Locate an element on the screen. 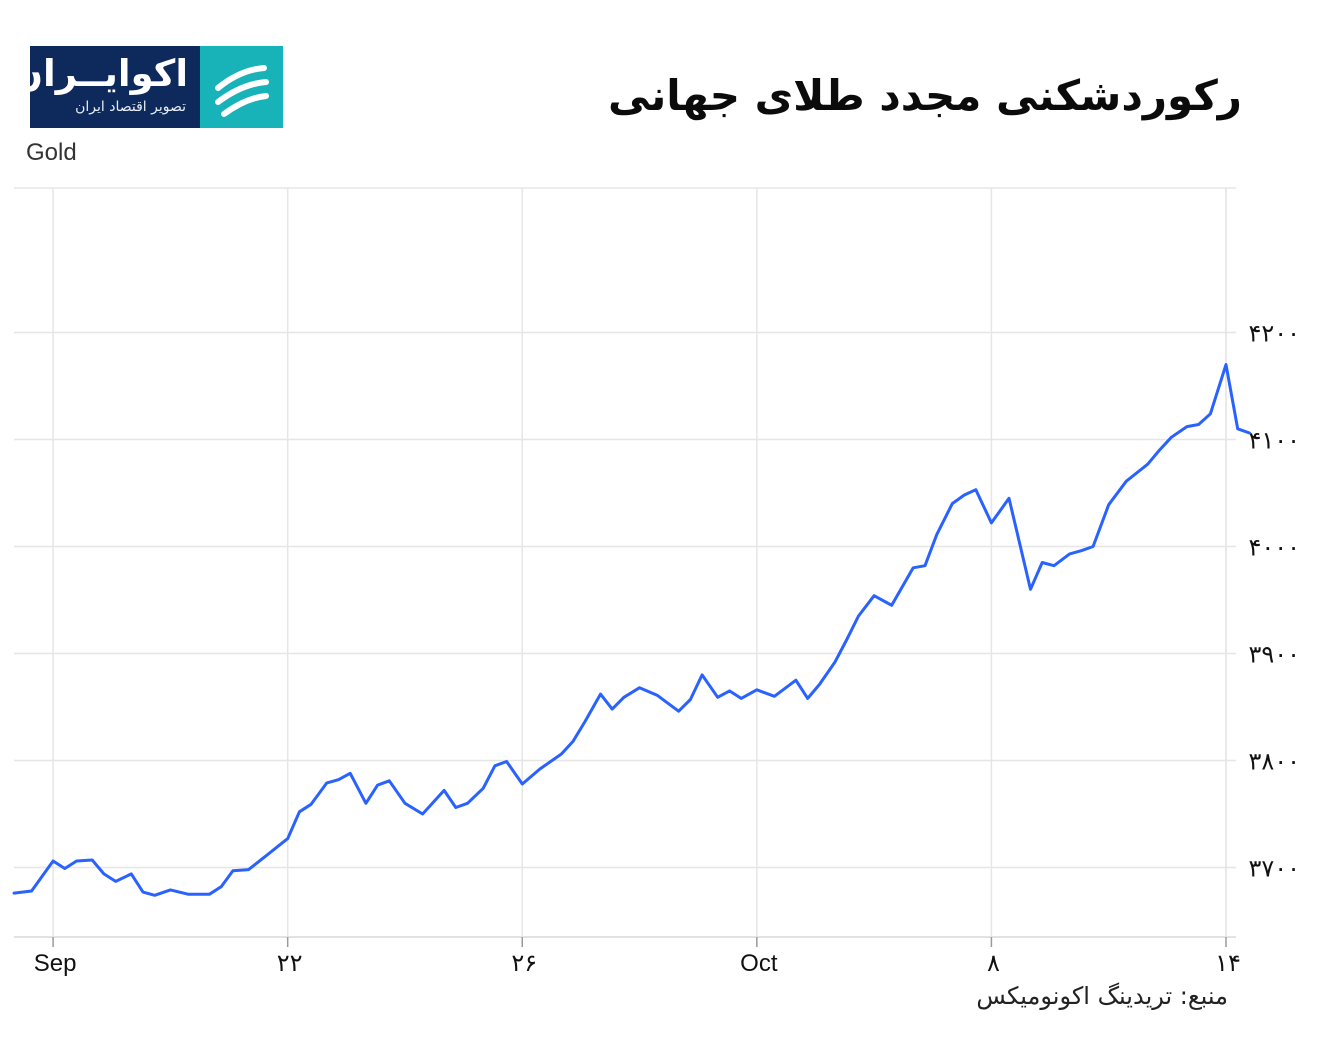  x-tick-label: ۸ is located at coordinates (993, 963).